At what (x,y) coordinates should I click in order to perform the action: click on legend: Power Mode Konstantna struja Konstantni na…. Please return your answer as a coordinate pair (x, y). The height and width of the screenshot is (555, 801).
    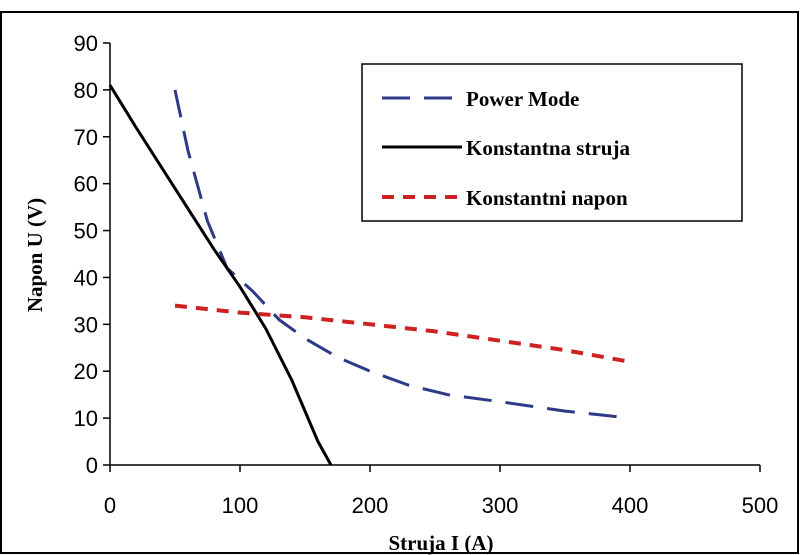
    Looking at the image, I should click on (552, 142).